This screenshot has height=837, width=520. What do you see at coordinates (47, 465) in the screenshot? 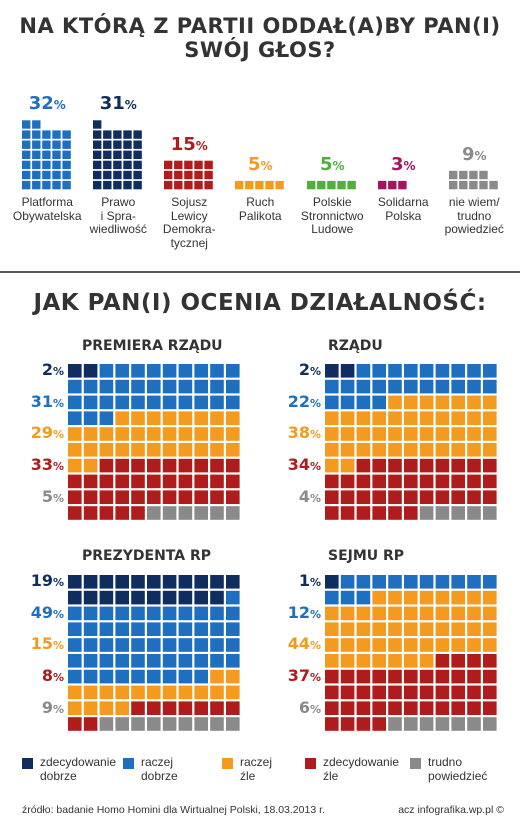
I see `waffle-percent: 33%` at bounding box center [47, 465].